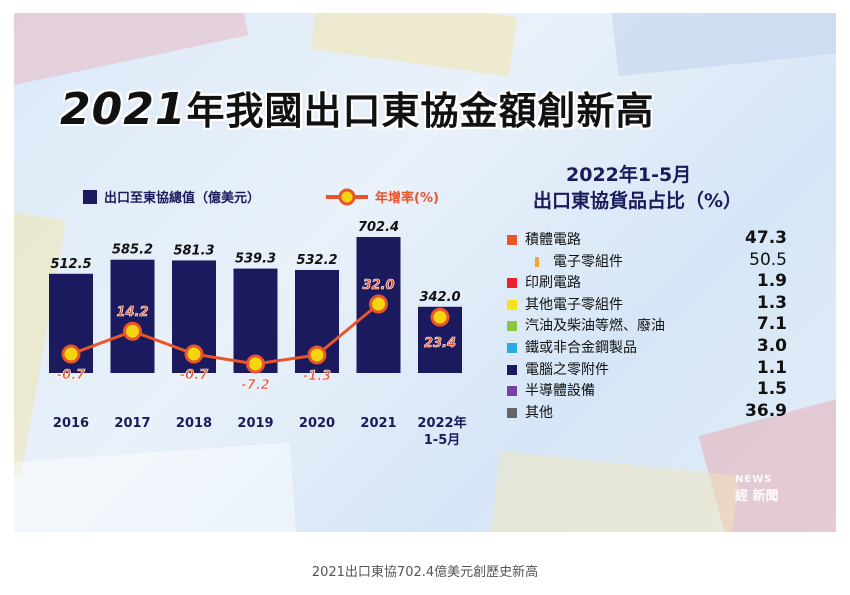  Describe the element at coordinates (225, 334) in the screenshot. I see `growth-rate-line` at that location.